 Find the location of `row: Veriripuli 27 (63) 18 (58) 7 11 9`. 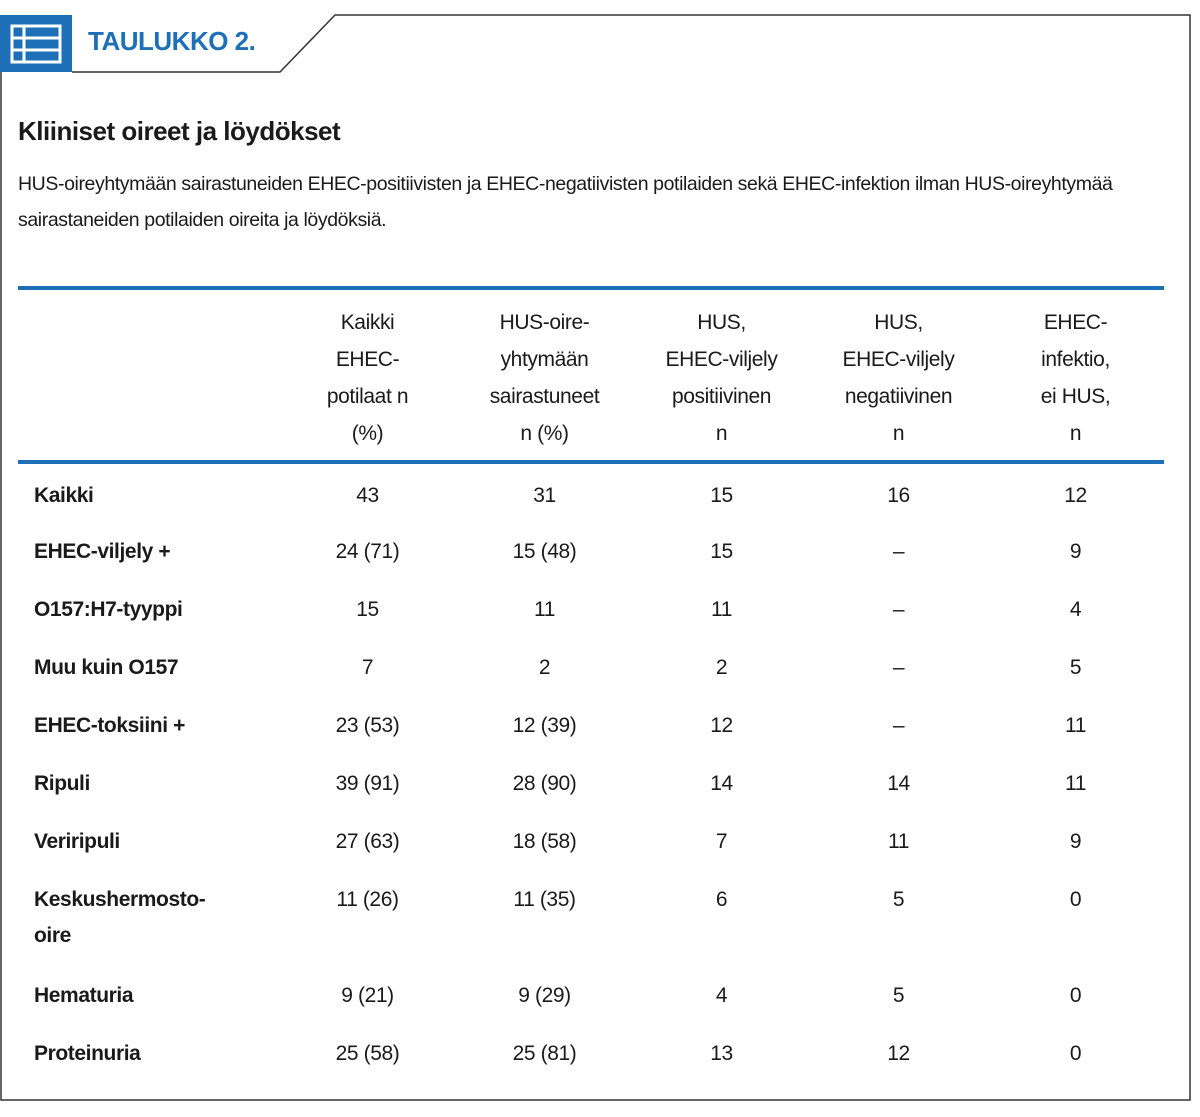

row: Veriripuli 27 (63) 18 (58) 7 11 9 is located at coordinates (591, 839).